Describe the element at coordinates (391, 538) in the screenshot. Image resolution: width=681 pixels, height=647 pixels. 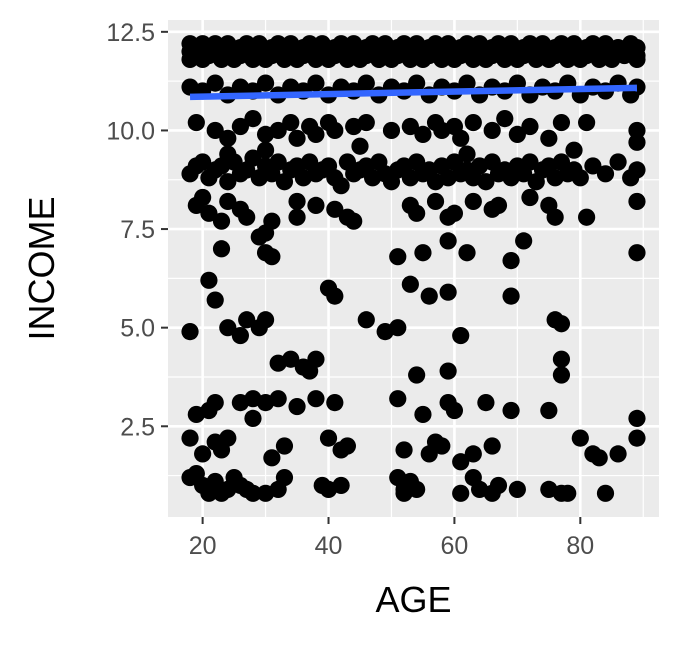
I see `x-axis: 20 40 60 80` at that location.